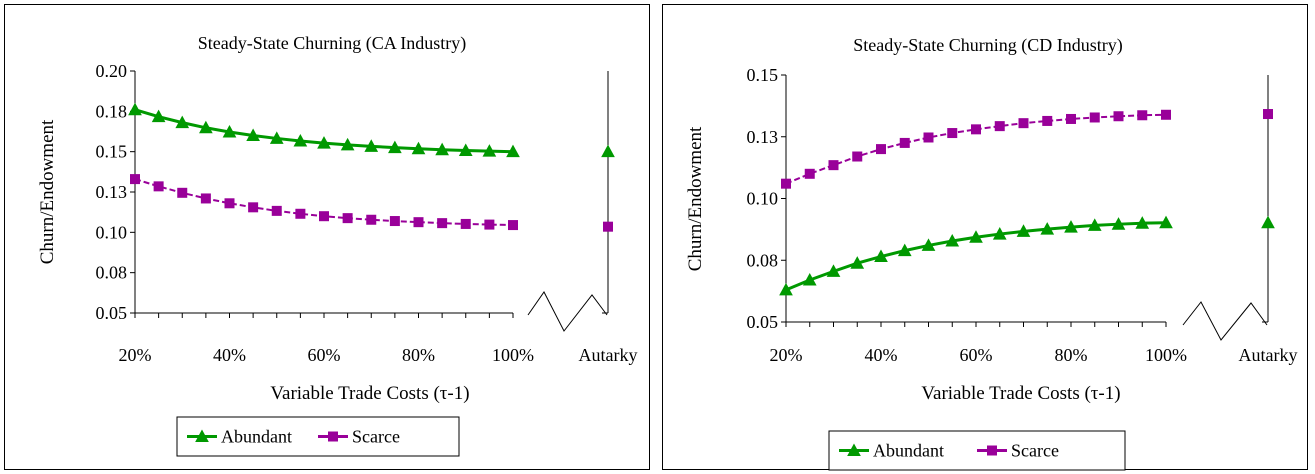  I want to click on chart-cd-autarky-point-abundant, so click(1268, 222).